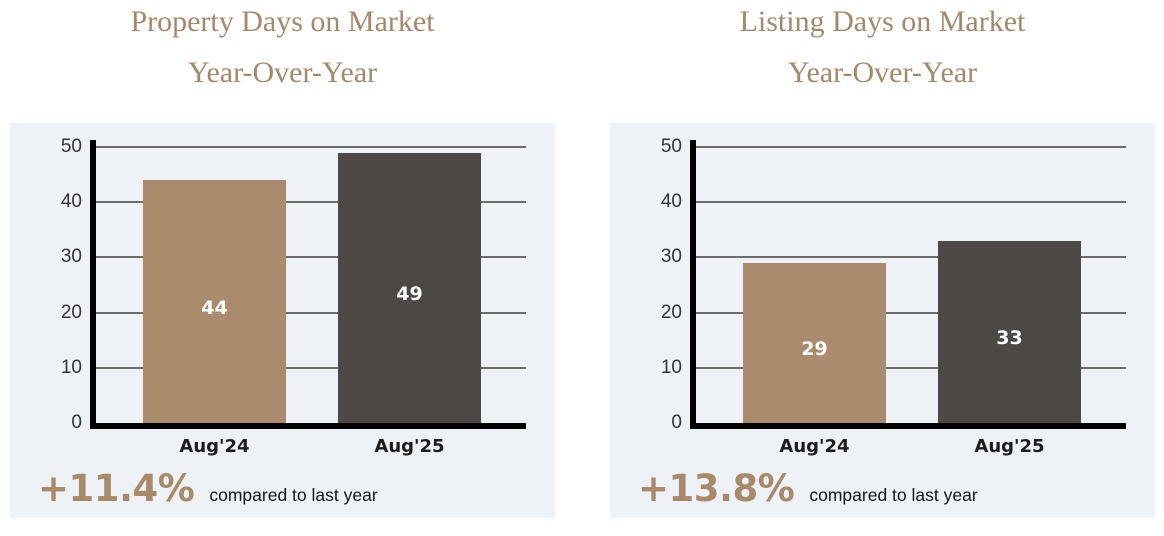 Image resolution: width=1164 pixels, height=536 pixels. I want to click on bar-Aug'25: 49, so click(409, 287).